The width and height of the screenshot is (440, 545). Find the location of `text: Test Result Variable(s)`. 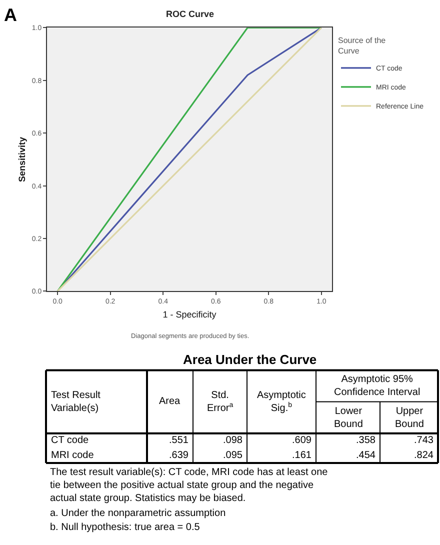

text: Test Result Variable(s) is located at coordinates (76, 402).